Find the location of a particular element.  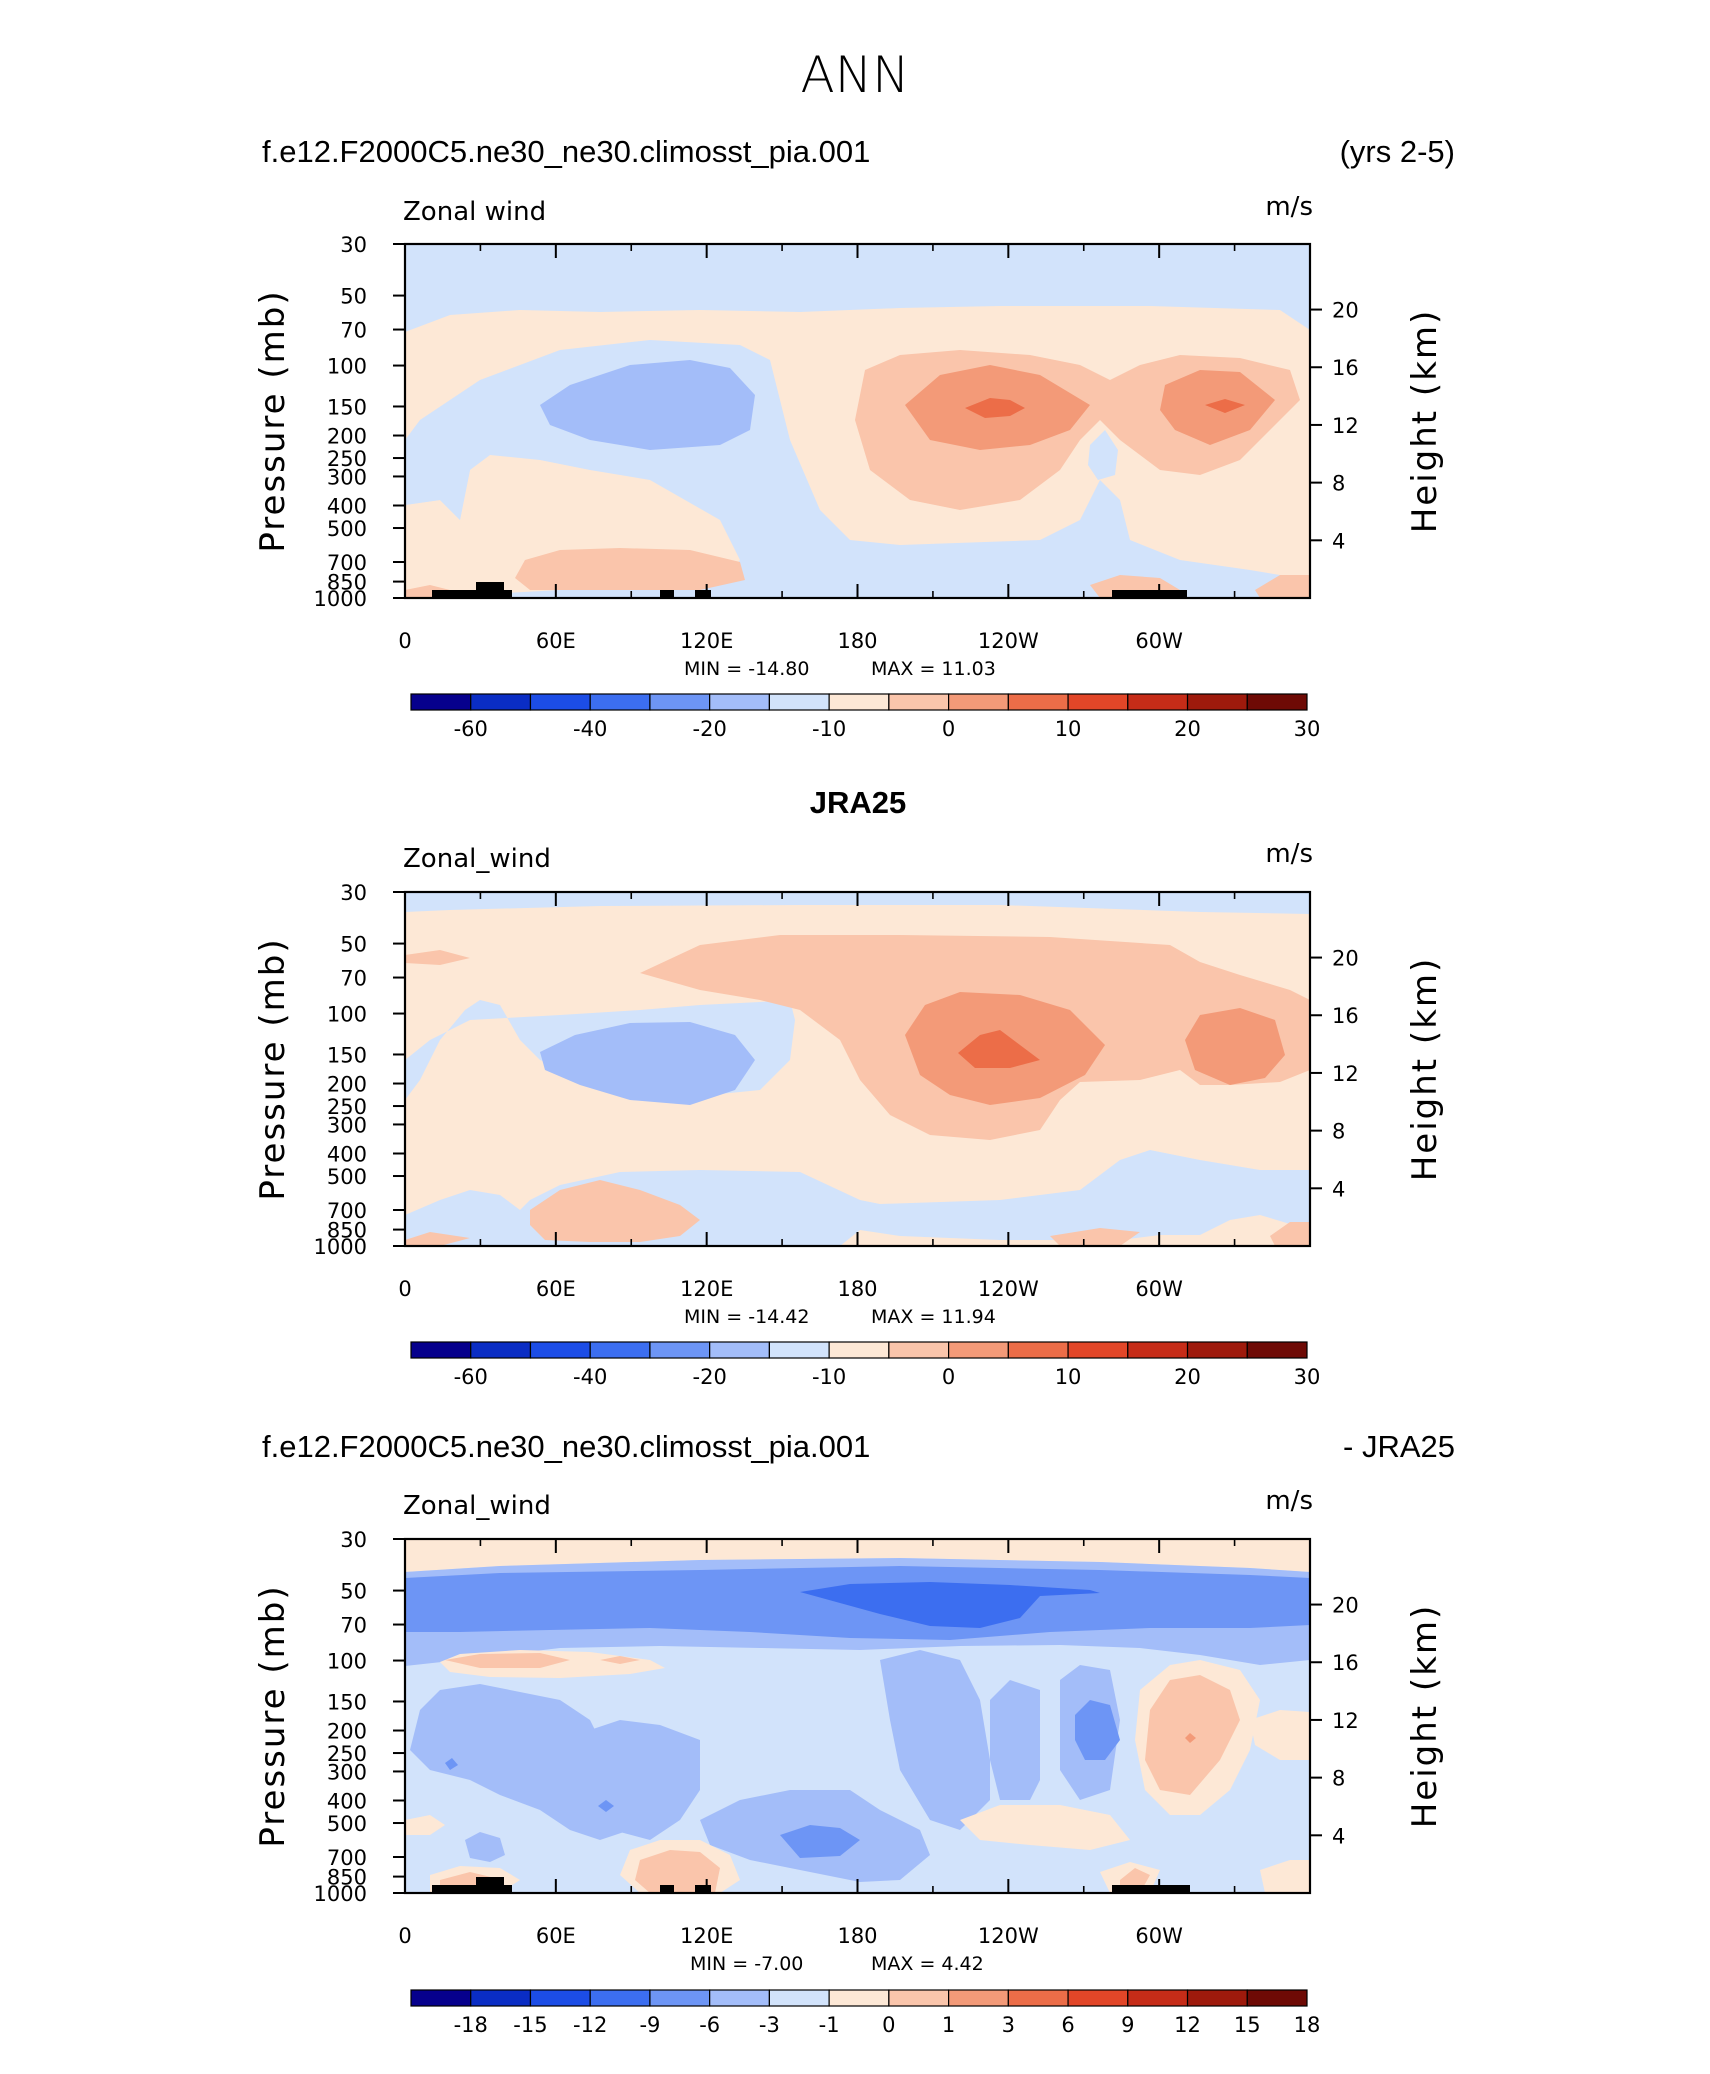

panel3-ytick-label: 150 is located at coordinates (347, 1702).